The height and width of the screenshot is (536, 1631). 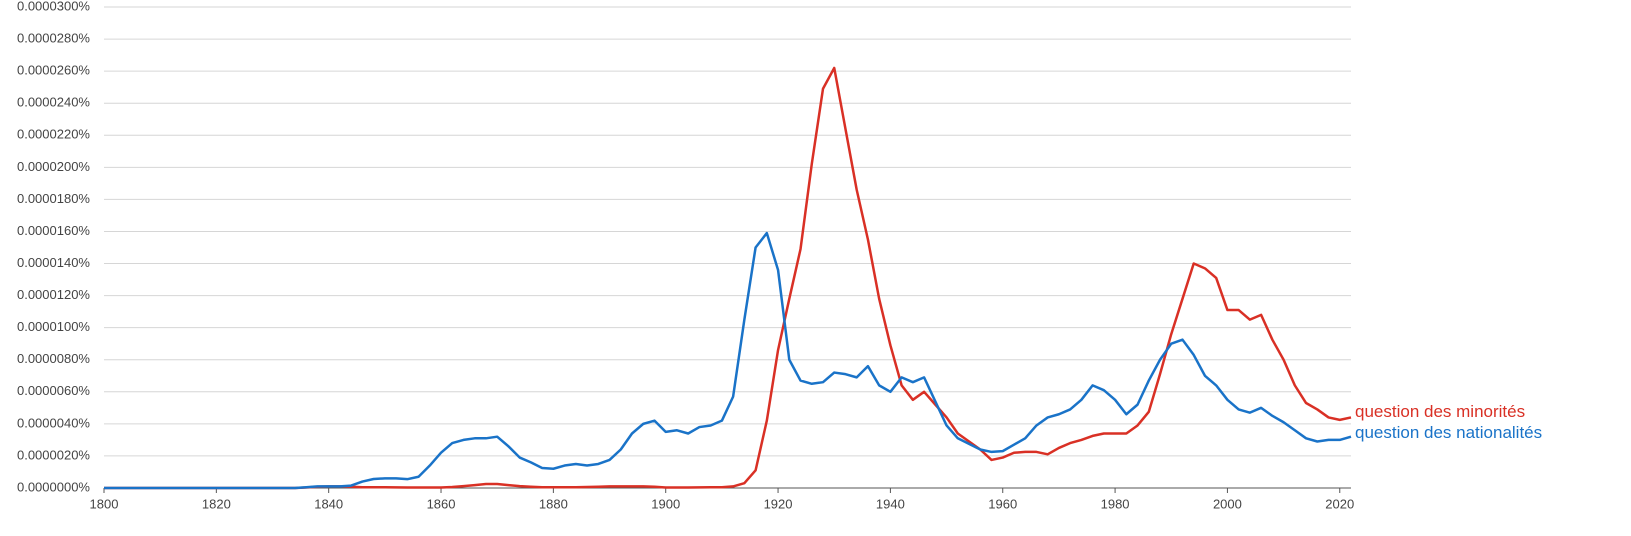 What do you see at coordinates (53, 486) in the screenshot?
I see `y-tick-label: 0.0000000%` at bounding box center [53, 486].